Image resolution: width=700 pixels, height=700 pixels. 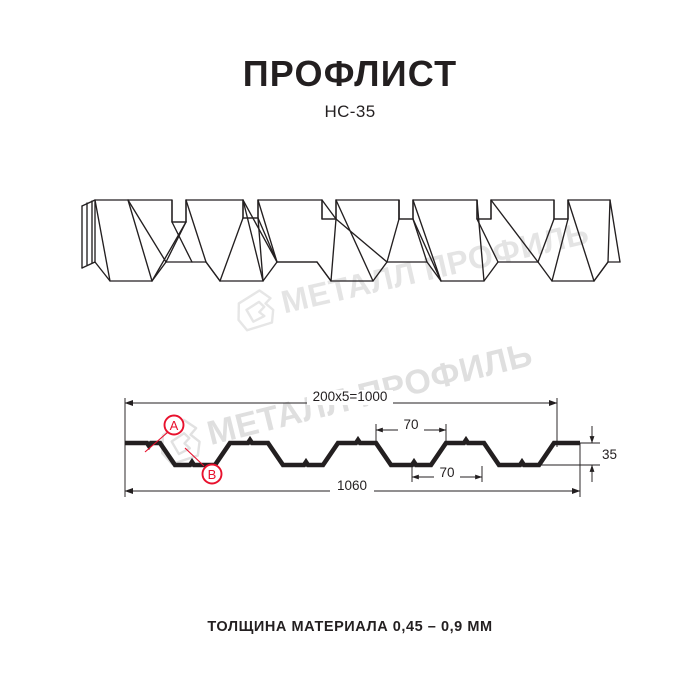 What do you see at coordinates (352, 451) in the screenshot?
I see `cross-section-profile` at bounding box center [352, 451].